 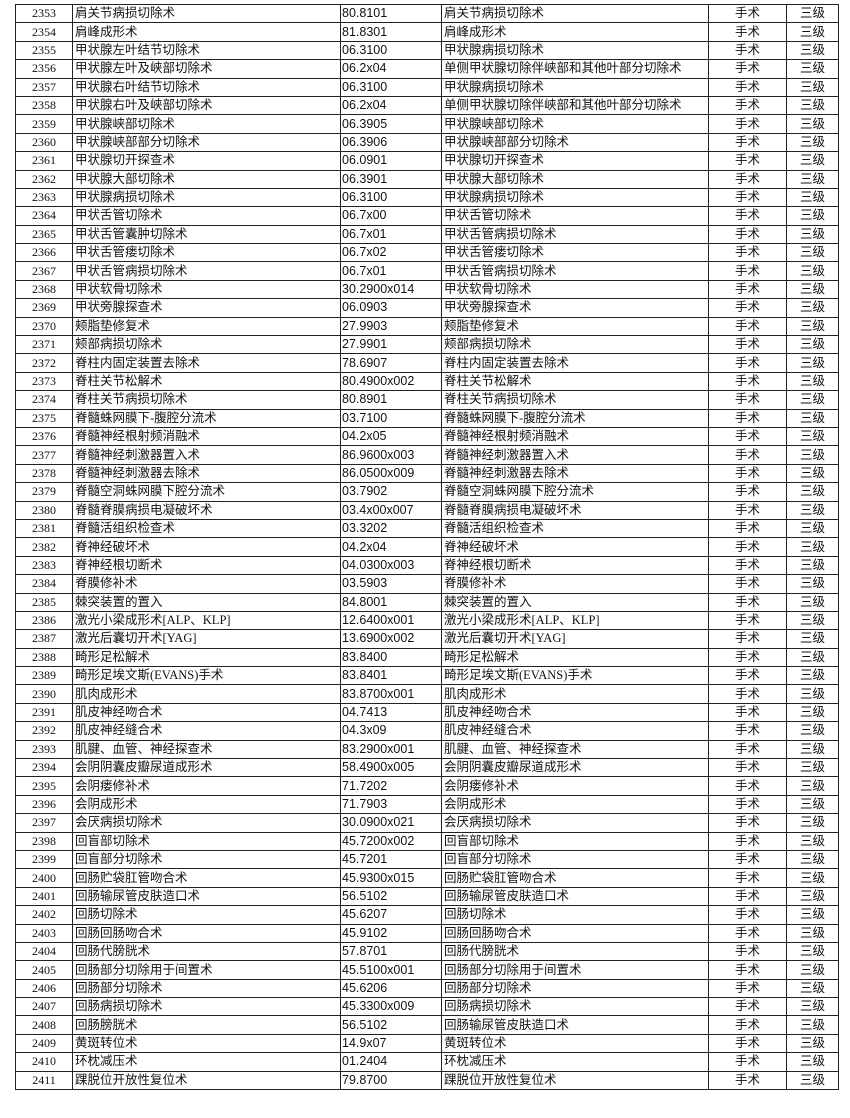 What do you see at coordinates (206, 87) in the screenshot?
I see `operation-name-cell: 甲状腺右叶结节切除术` at bounding box center [206, 87].